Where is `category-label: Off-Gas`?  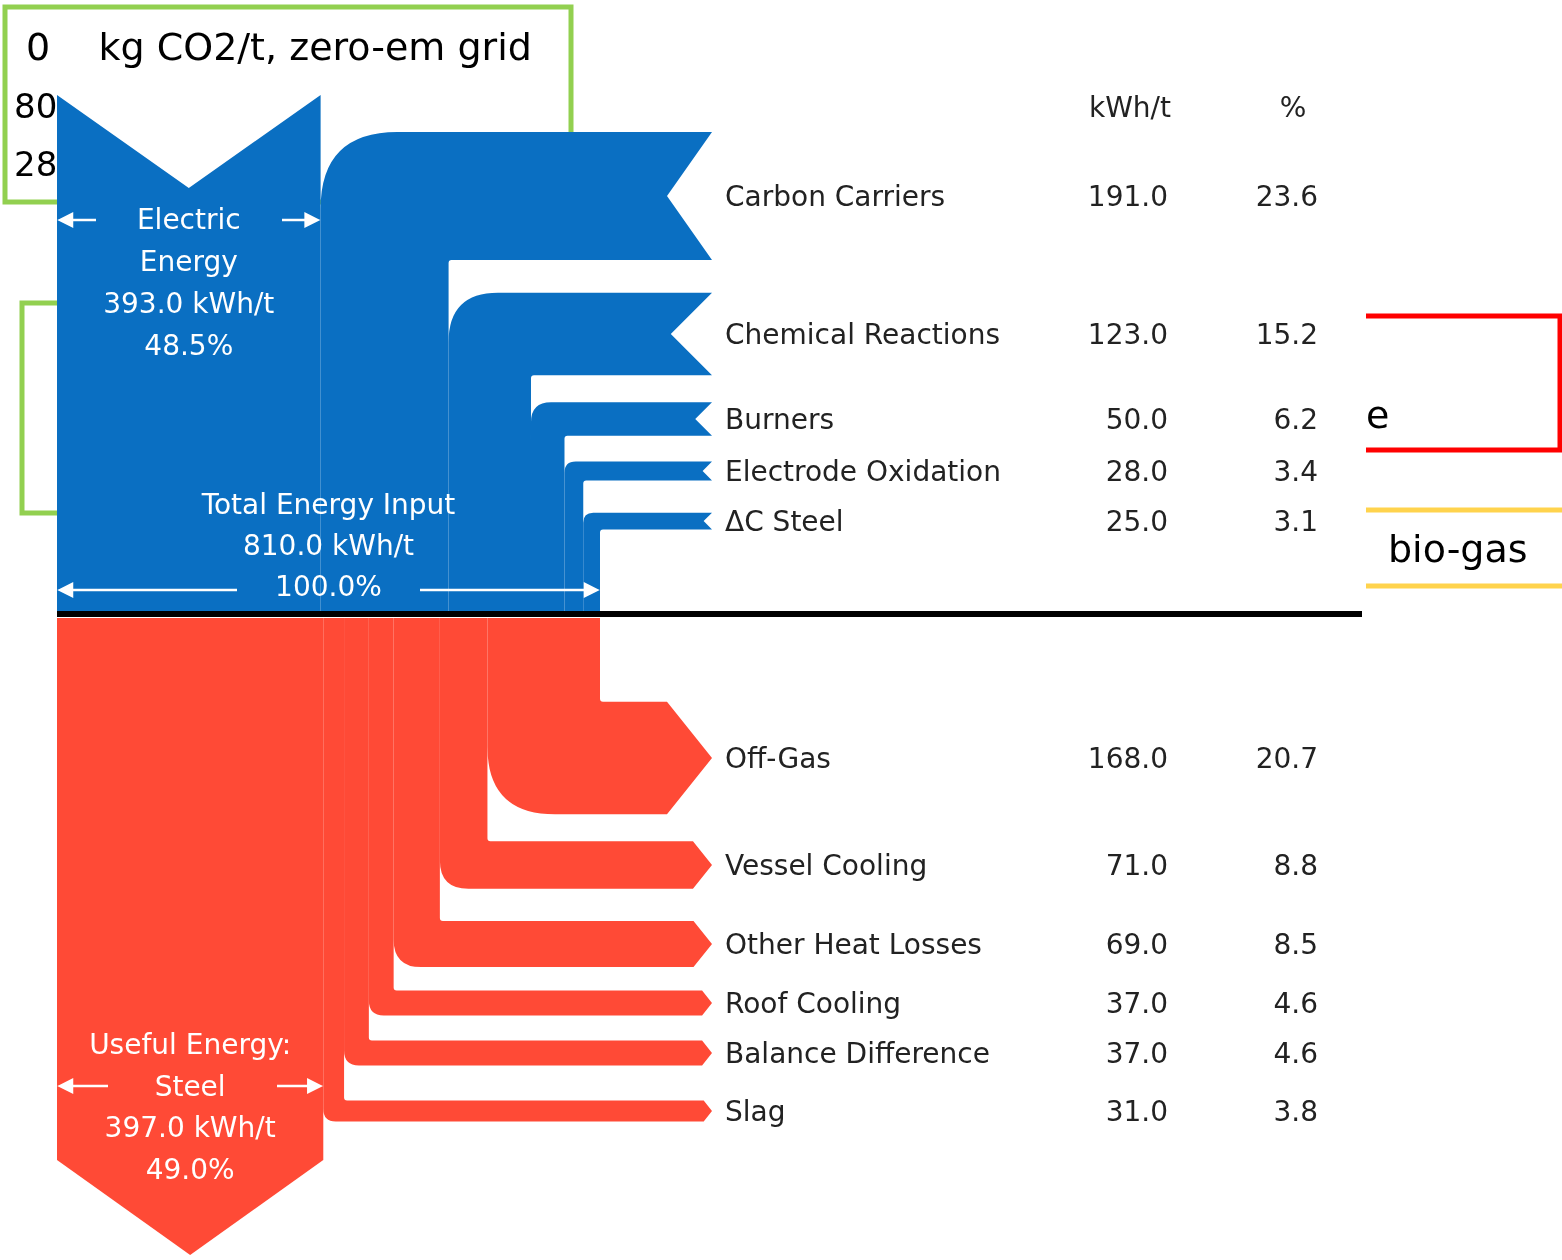 category-label: Off-Gas is located at coordinates (778, 758).